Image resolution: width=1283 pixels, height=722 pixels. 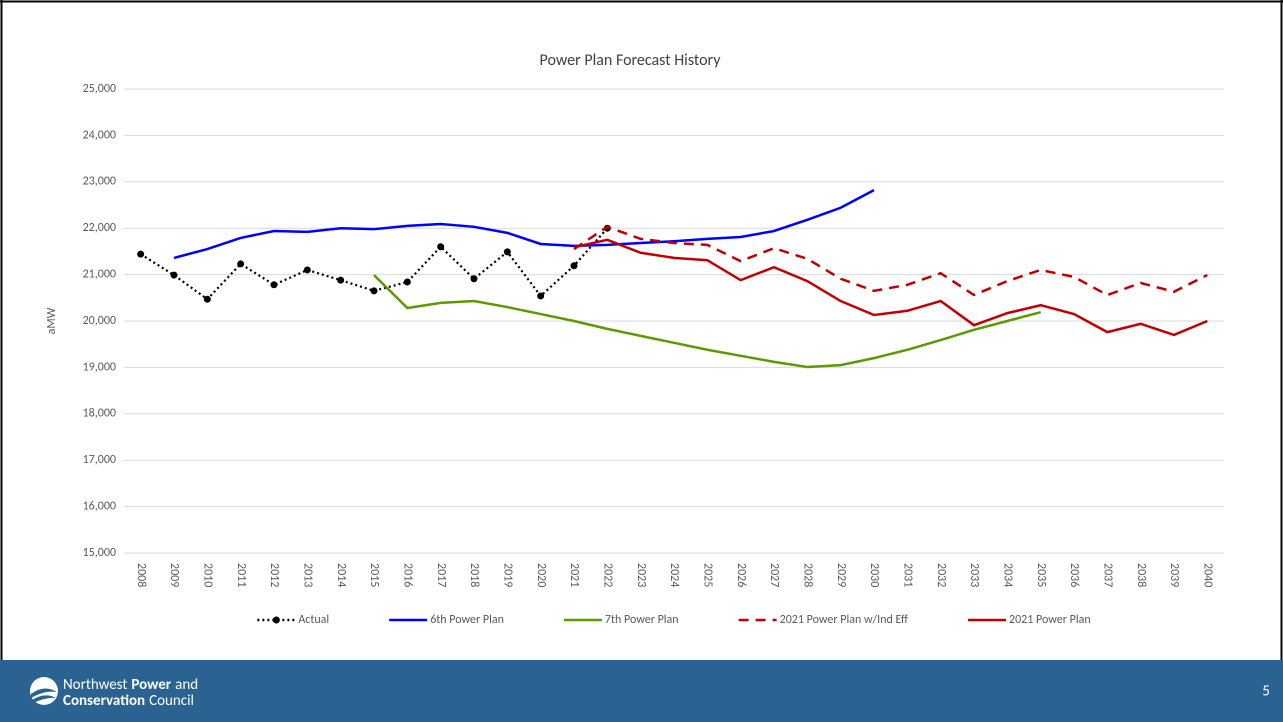 I want to click on x-tick-label: 2030, so click(x=874, y=575).